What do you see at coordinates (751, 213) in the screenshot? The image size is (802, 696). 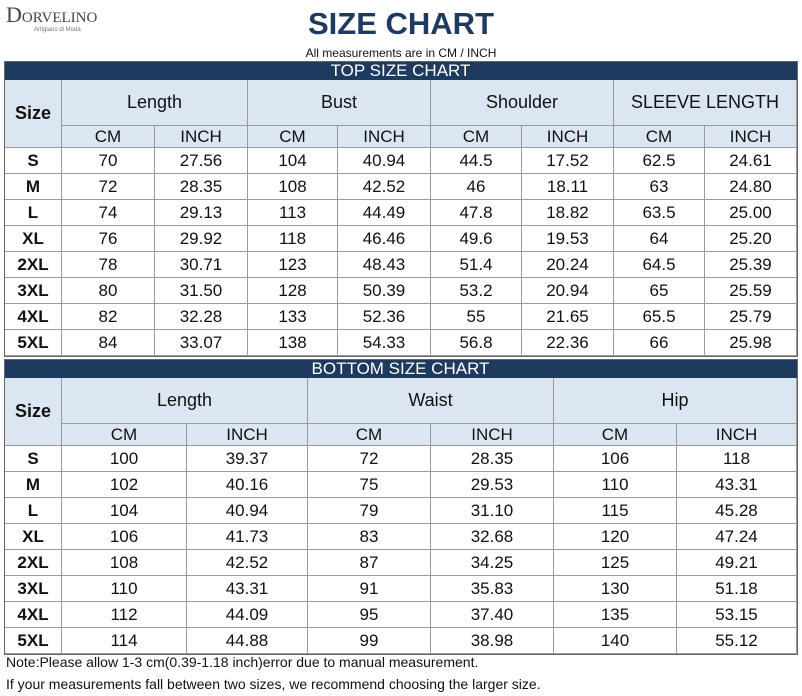 I see `value-cell: 25.00` at bounding box center [751, 213].